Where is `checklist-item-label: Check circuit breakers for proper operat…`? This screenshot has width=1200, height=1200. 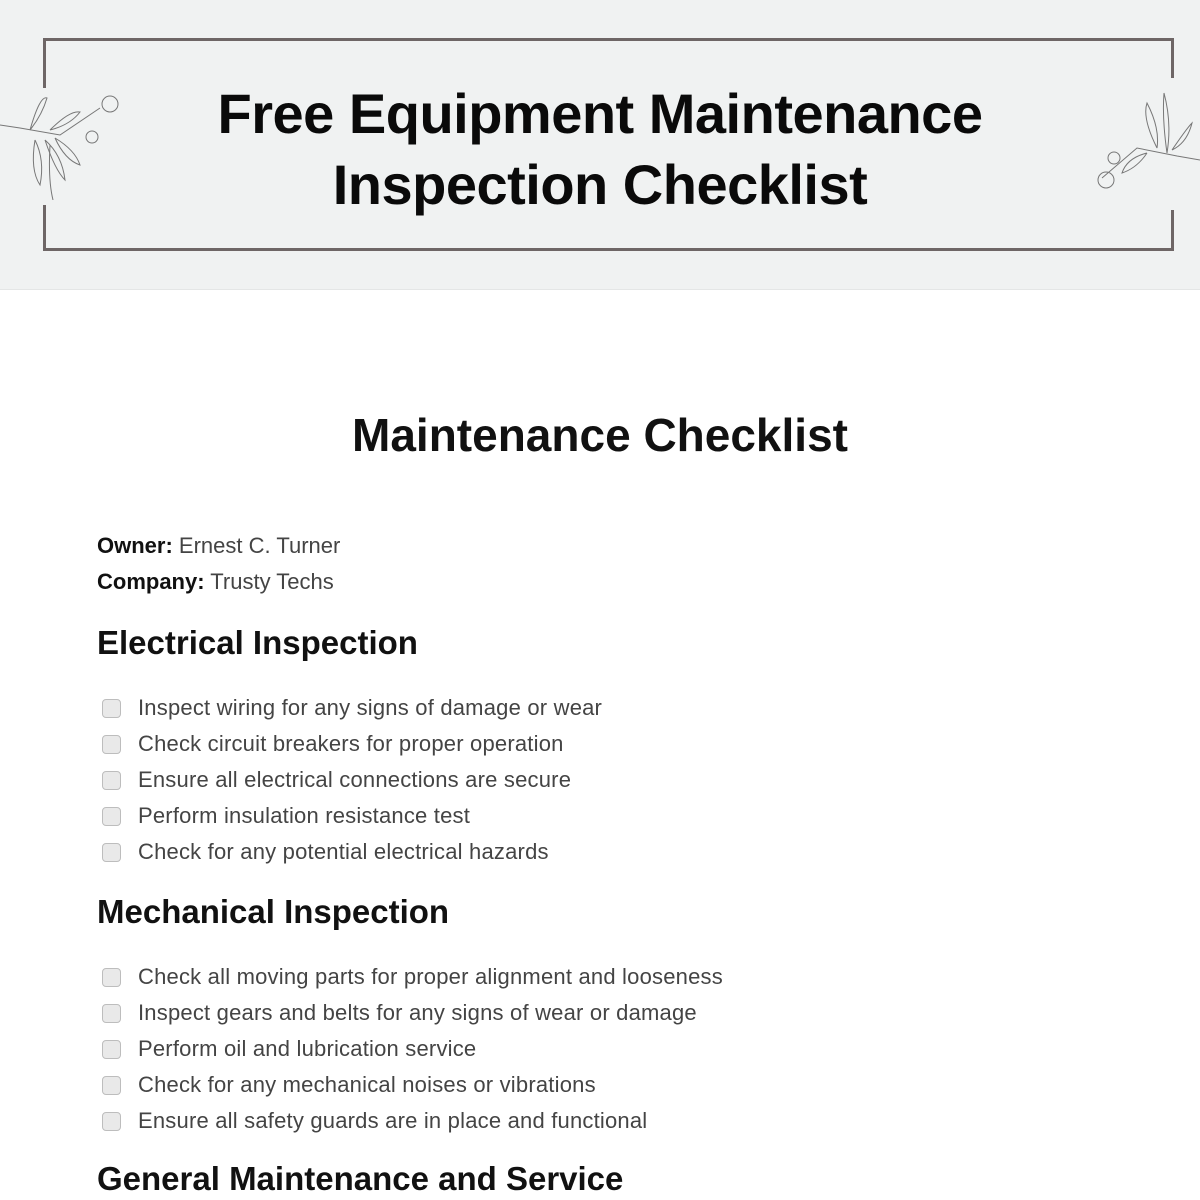
checklist-item-label: Check circuit breakers for proper operat… is located at coordinates (351, 743).